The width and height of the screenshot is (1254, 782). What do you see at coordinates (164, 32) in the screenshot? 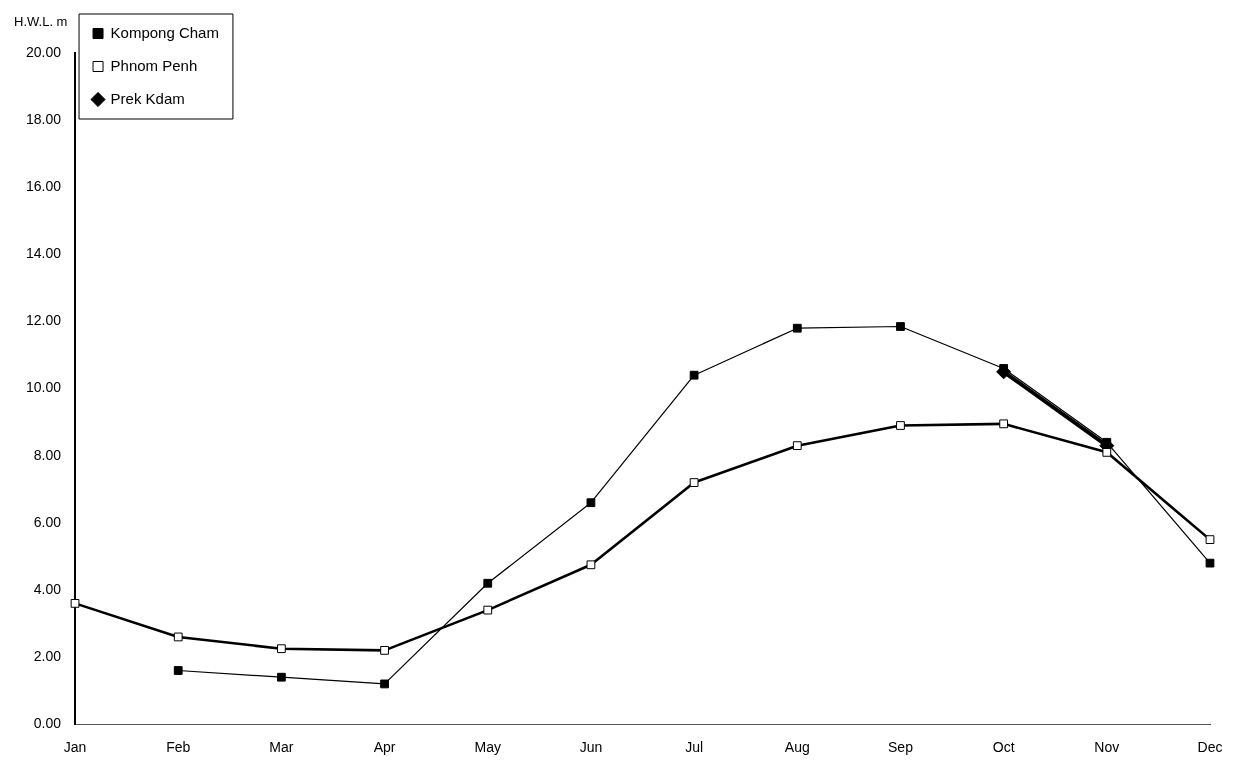
I see `legend-label: Kompong Cham` at bounding box center [164, 32].